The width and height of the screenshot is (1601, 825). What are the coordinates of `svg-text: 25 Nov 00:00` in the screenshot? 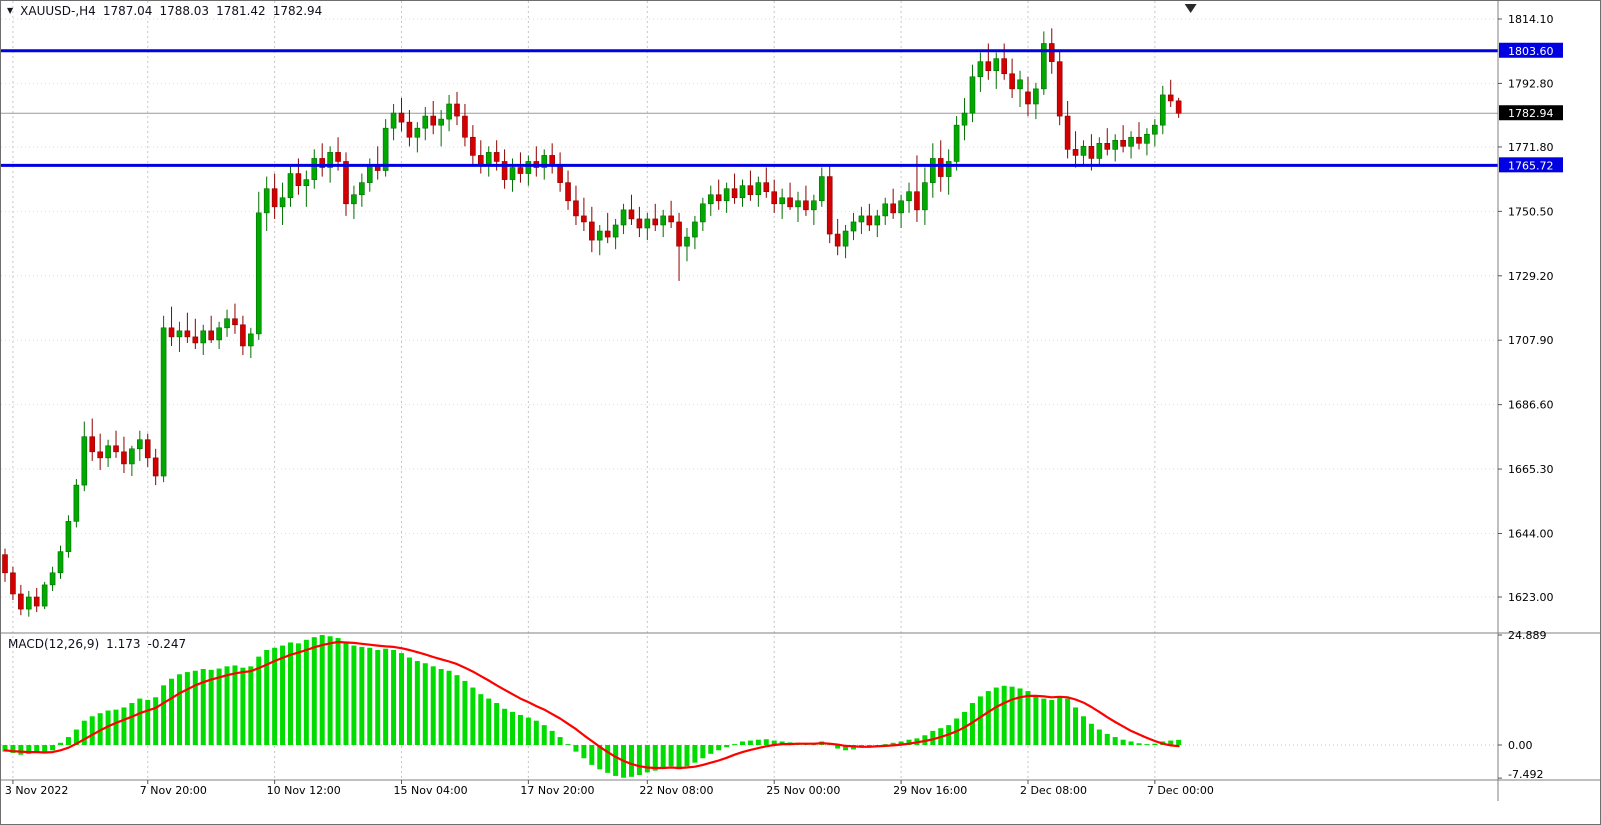 It's located at (803, 790).